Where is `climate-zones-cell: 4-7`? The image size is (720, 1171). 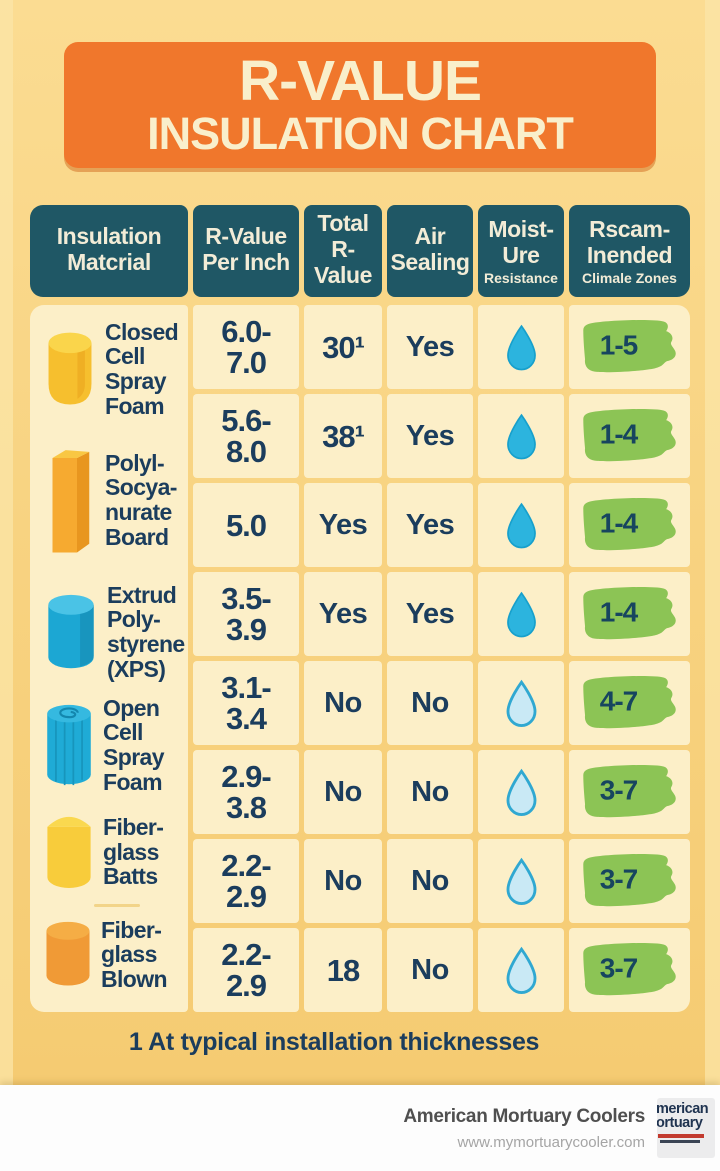
climate-zones-cell: 4-7 is located at coordinates (629, 703).